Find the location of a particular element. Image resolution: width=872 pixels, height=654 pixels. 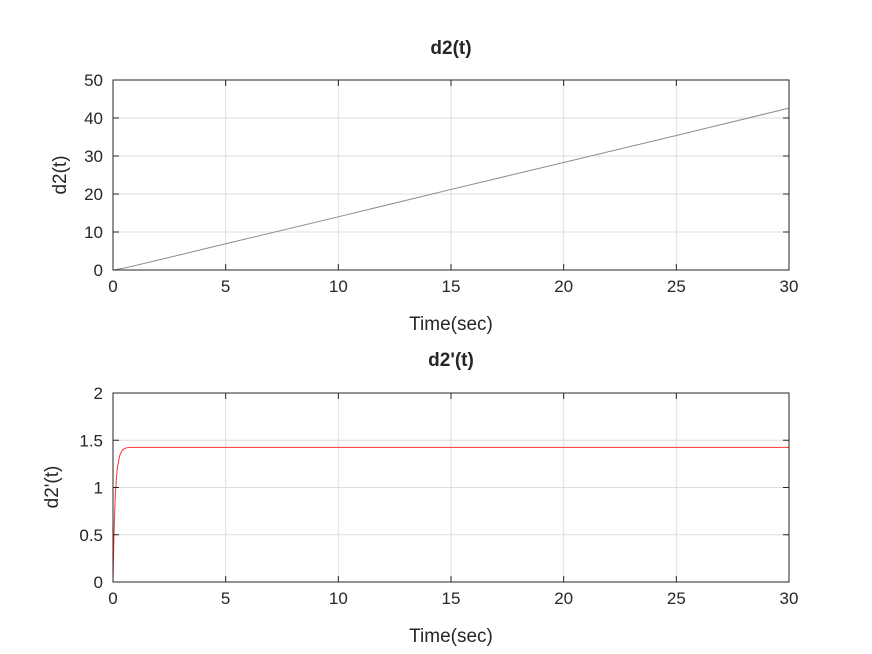

y-tick-label: 40 is located at coordinates (93, 118).